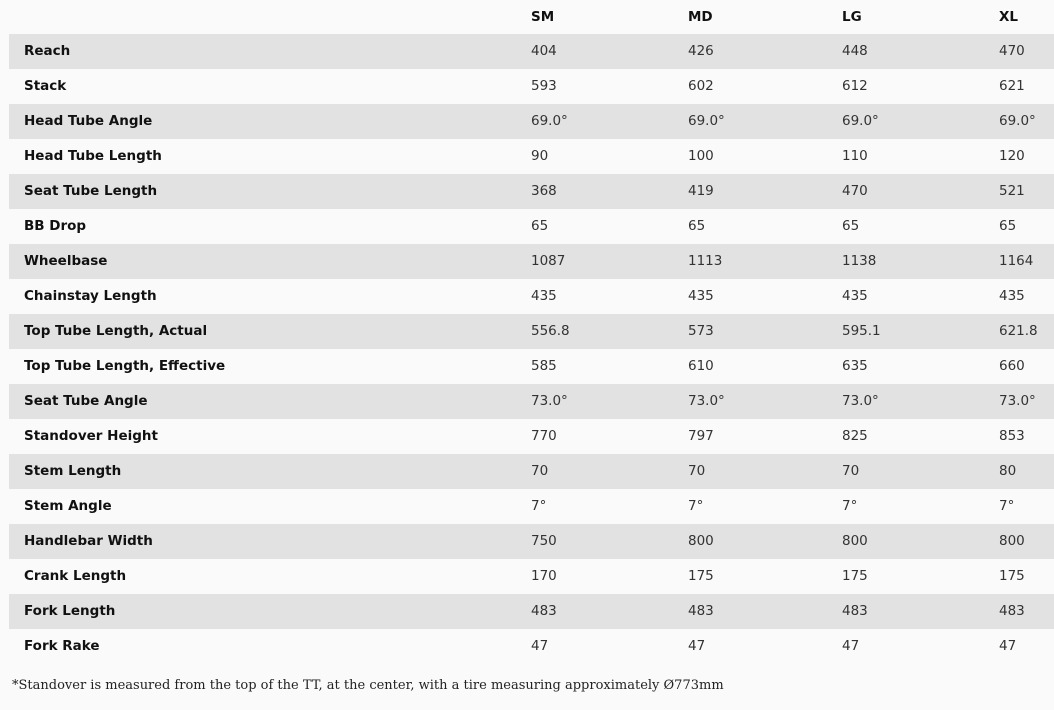  I want to click on cell-value: 426, so click(701, 51).